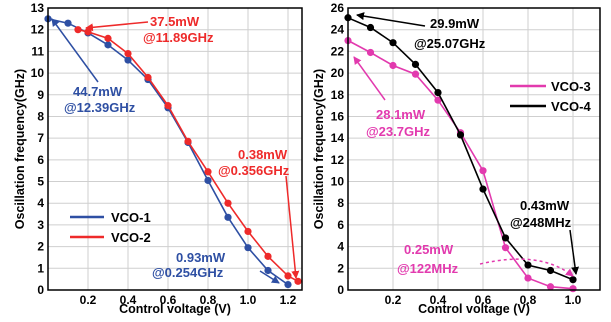 The height and width of the screenshot is (322, 611). What do you see at coordinates (131, 237) in the screenshot?
I see `legend-label-vco-2: VCO-2` at bounding box center [131, 237].